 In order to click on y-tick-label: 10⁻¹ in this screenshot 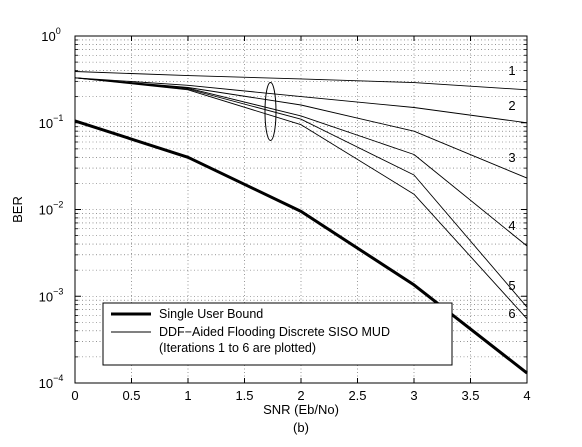, I will do `click(51, 122)`.